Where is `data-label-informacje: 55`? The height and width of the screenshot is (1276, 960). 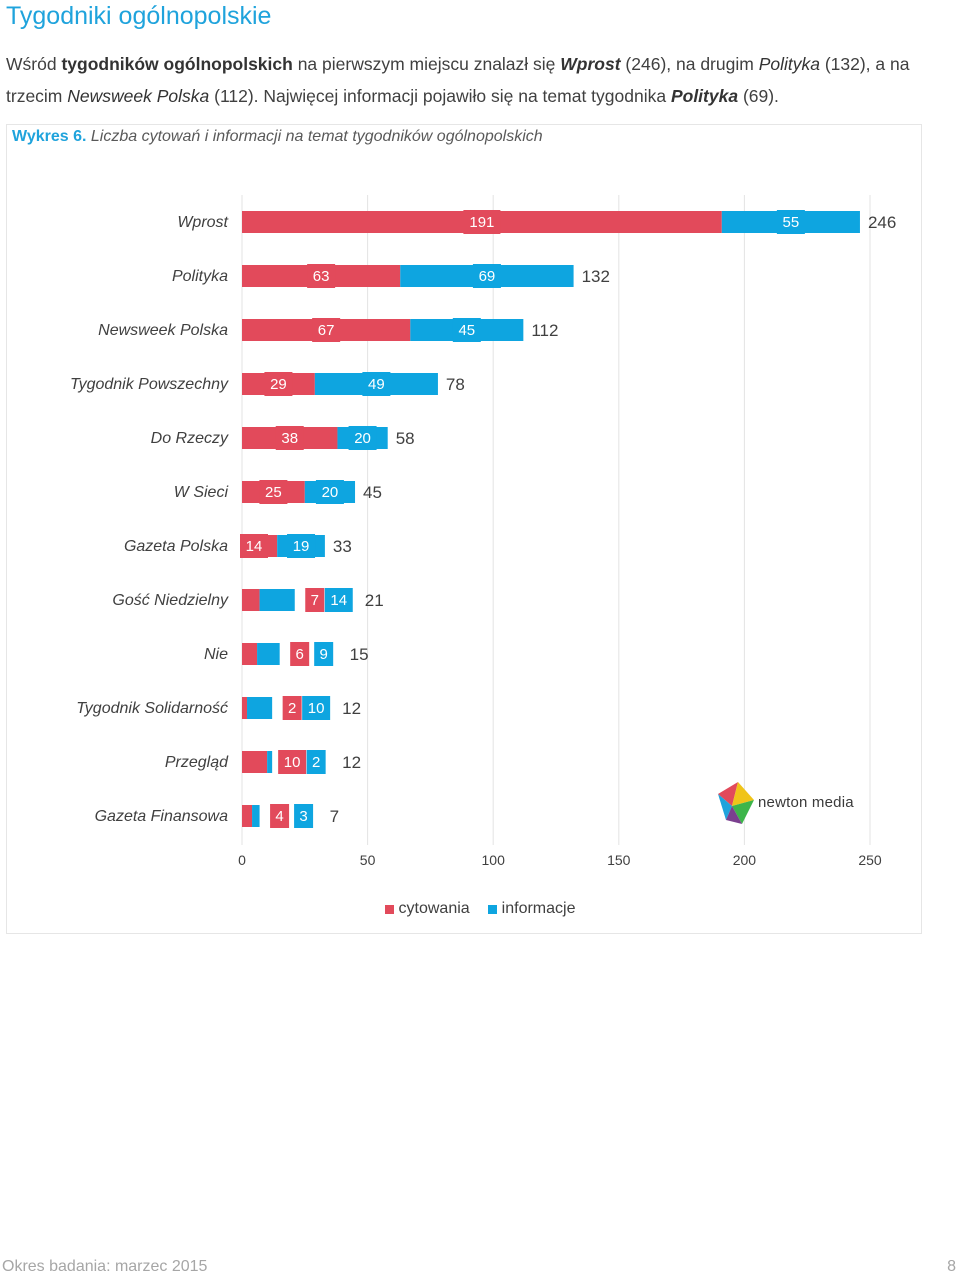 data-label-informacje: 55 is located at coordinates (791, 222).